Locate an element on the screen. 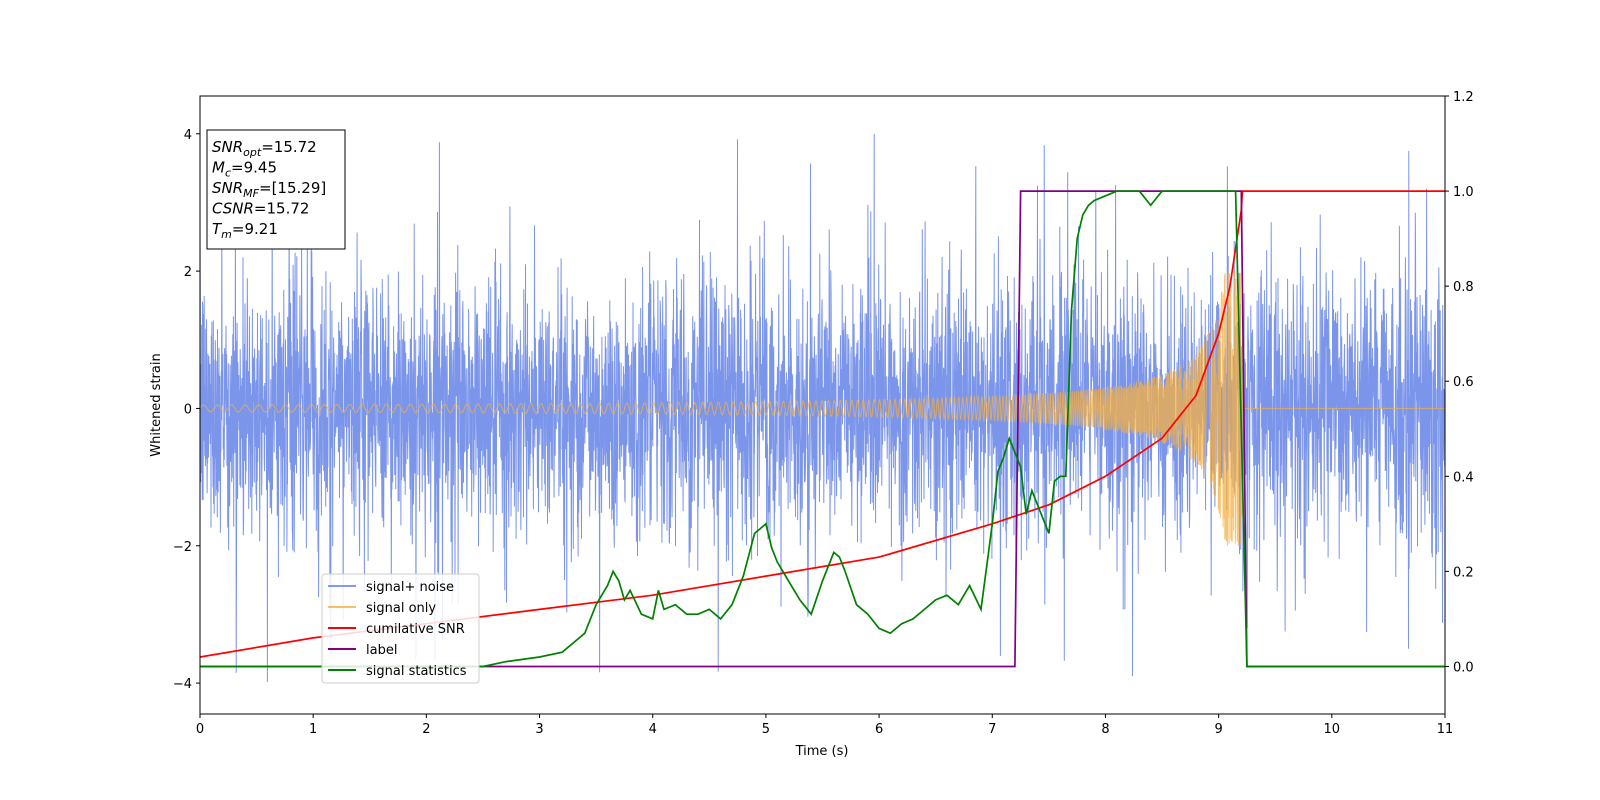  x-tick-label: 1 is located at coordinates (313, 729).